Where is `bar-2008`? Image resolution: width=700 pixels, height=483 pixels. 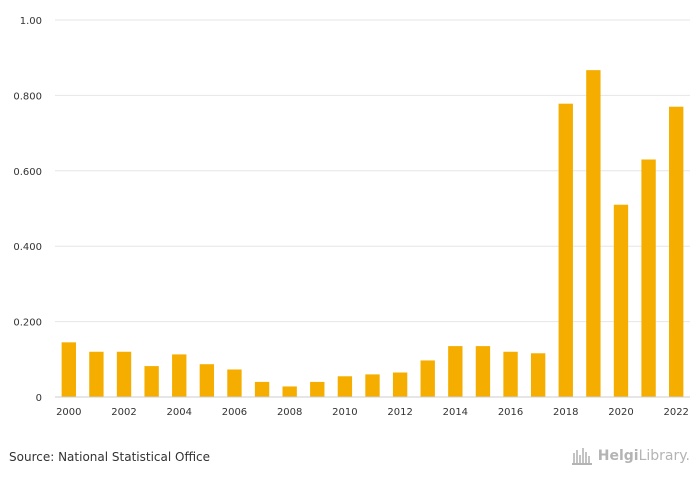
bar-2008 is located at coordinates (289, 391).